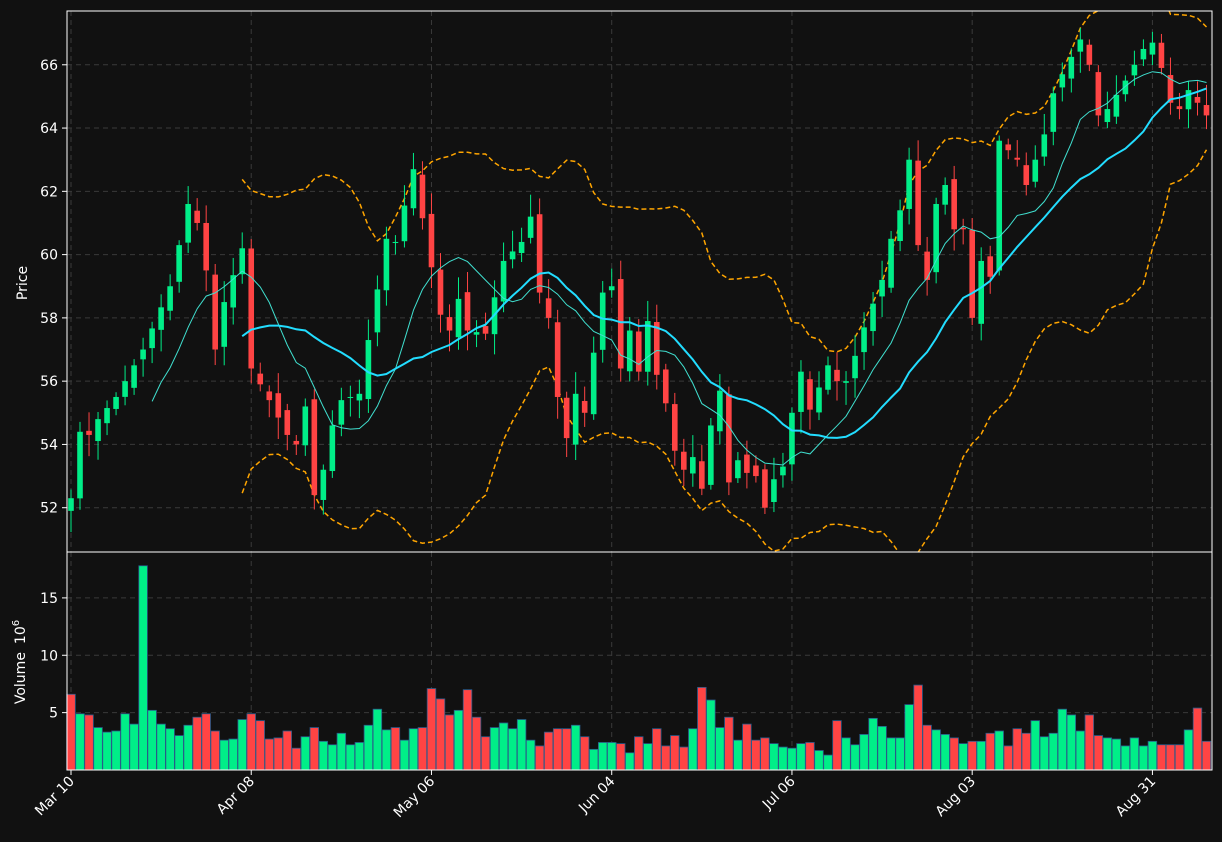 The image size is (1222, 842). Describe the element at coordinates (53, 714) in the screenshot. I see `volume-tick-label: 5` at that location.